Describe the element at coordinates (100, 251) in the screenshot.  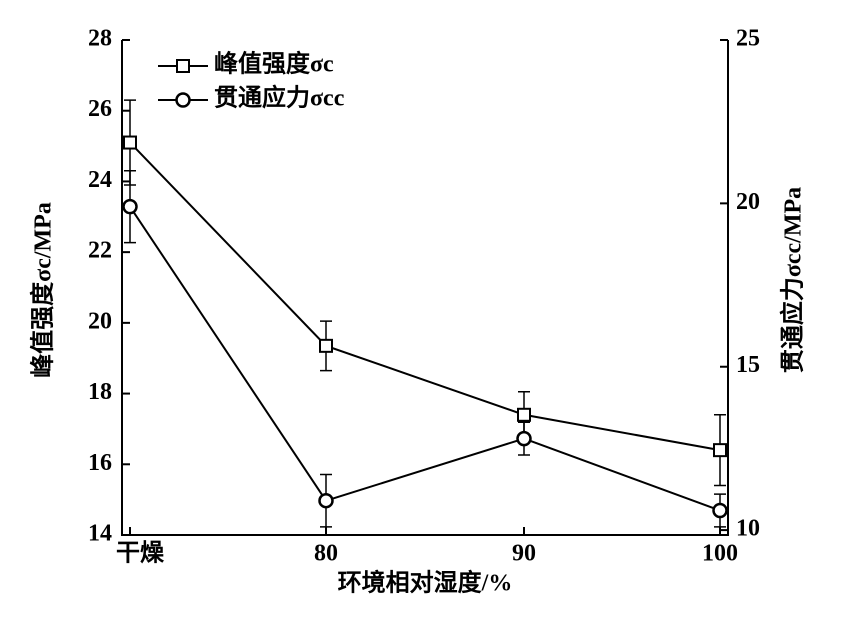
I see `y-tick-label: 22` at that location.